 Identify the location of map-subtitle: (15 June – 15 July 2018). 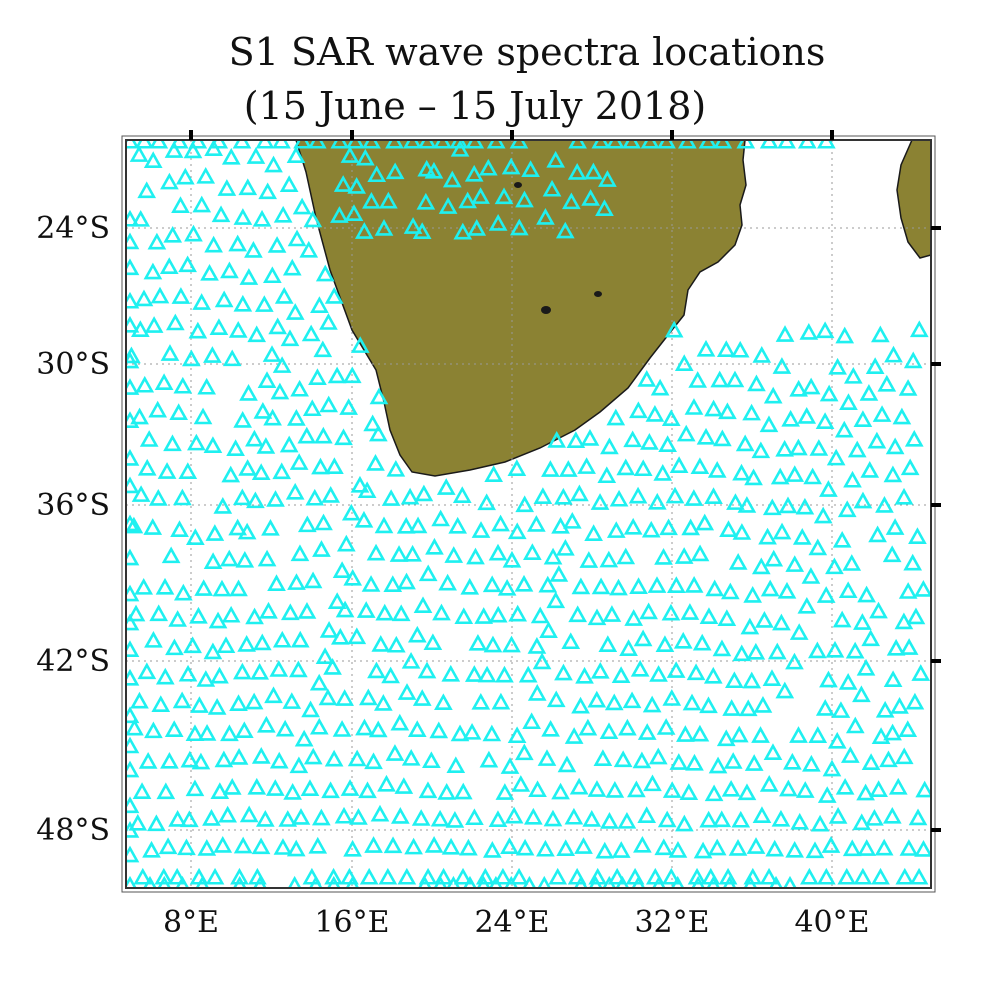
(475, 106).